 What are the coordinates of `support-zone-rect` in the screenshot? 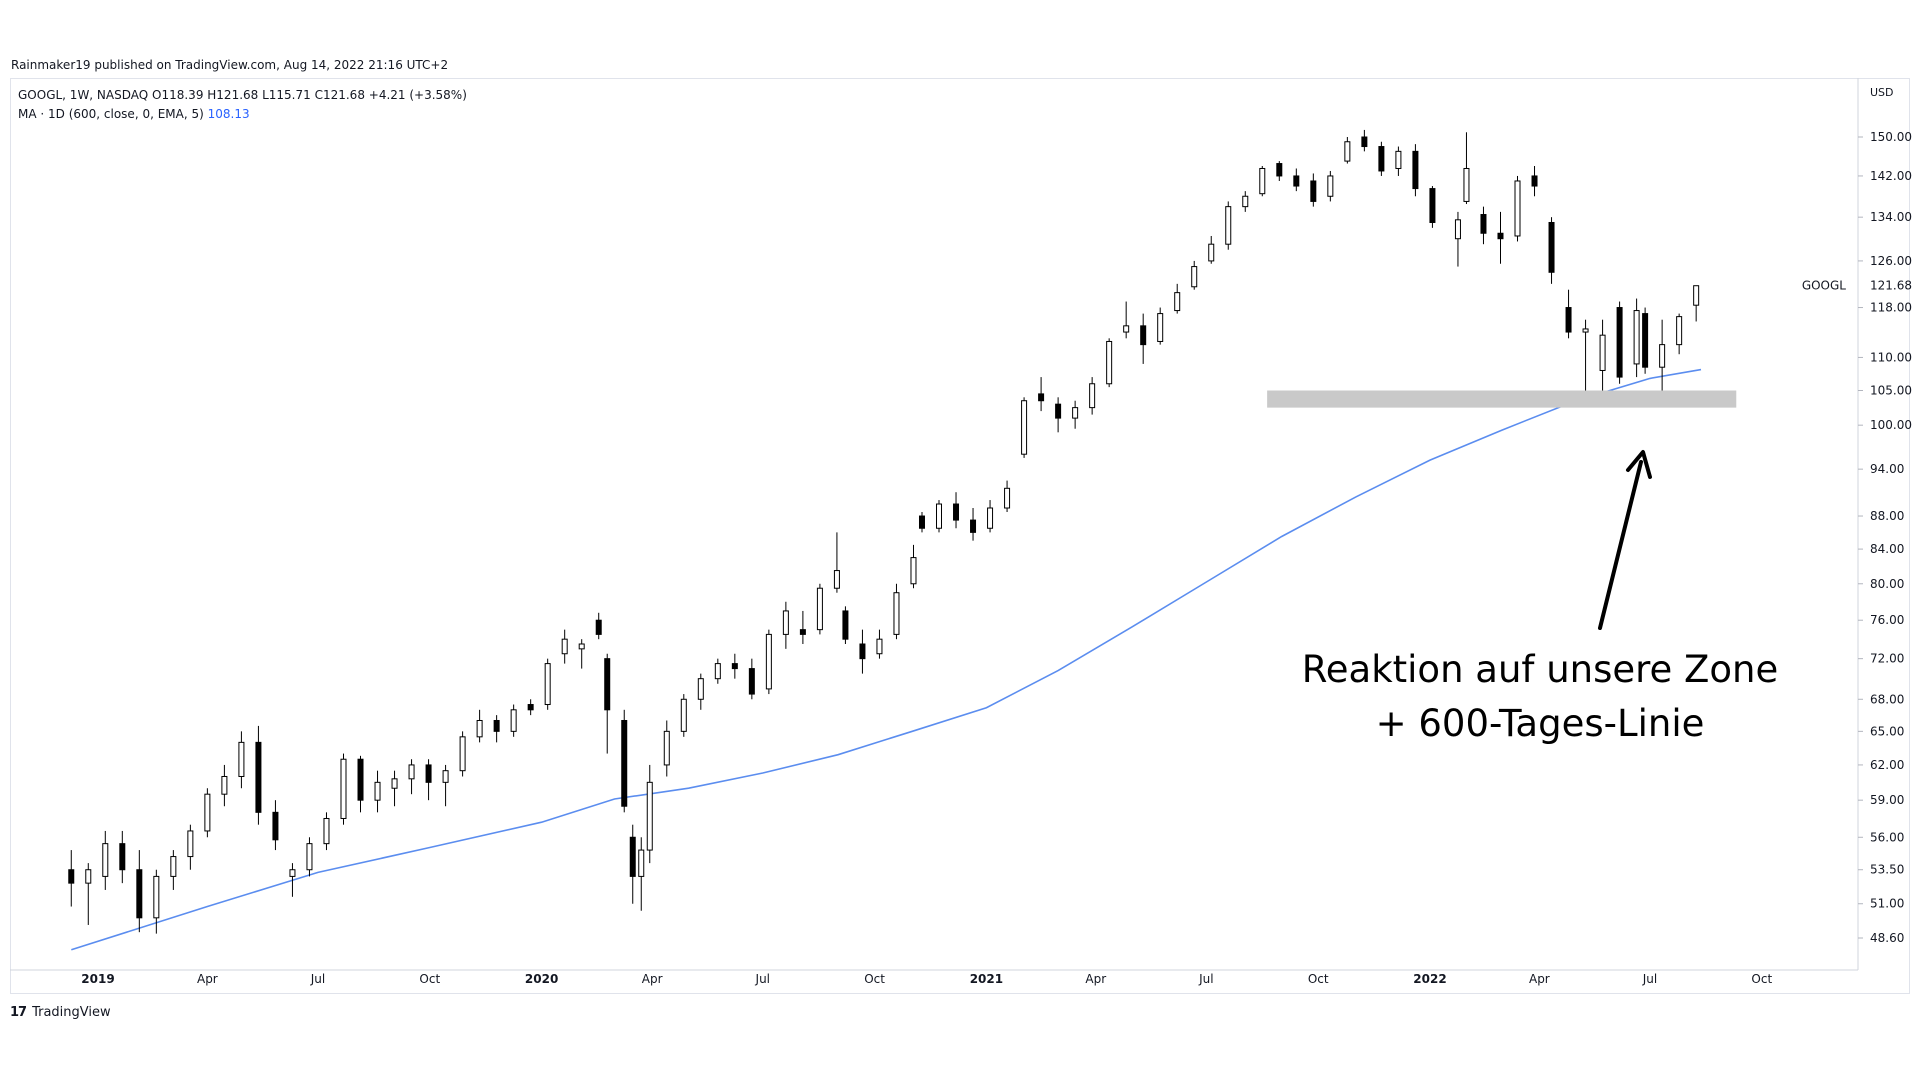 It's located at (1502, 399).